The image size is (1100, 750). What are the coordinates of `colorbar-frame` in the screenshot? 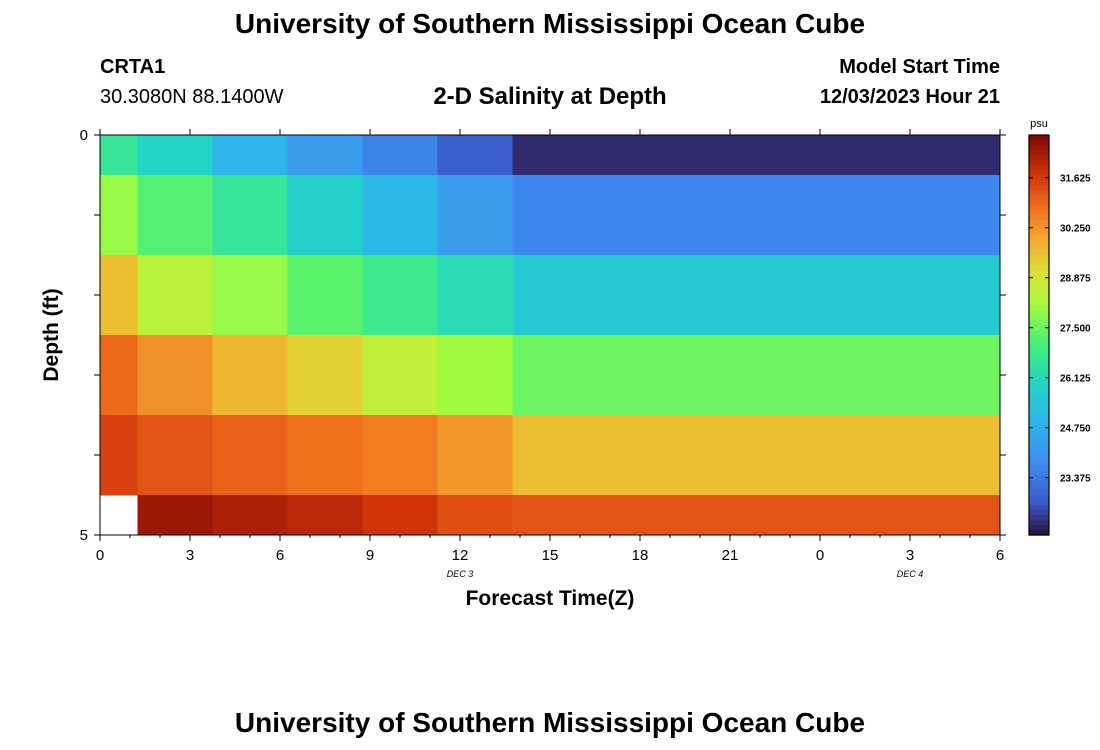 It's located at (1039, 335).